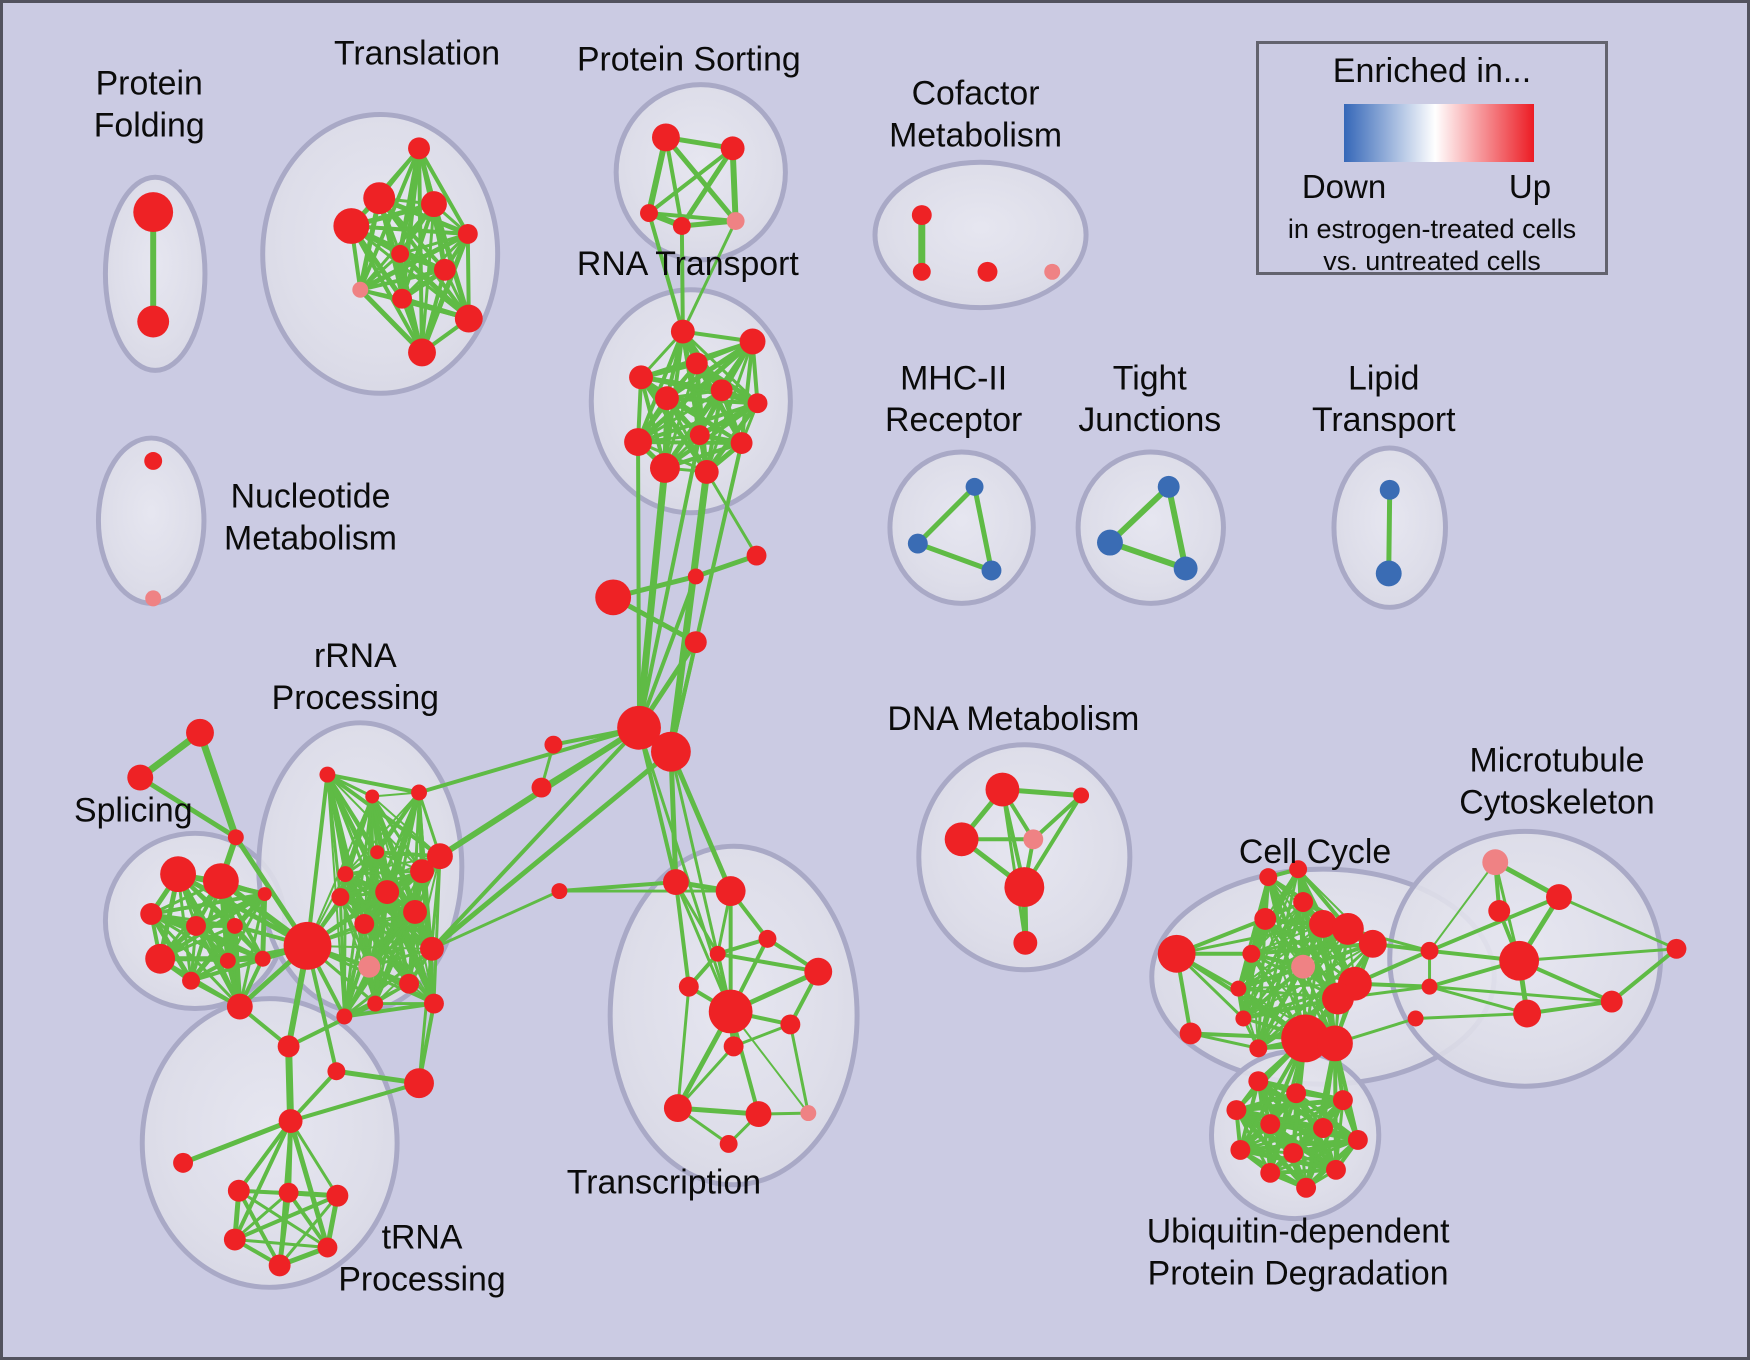 The image size is (1750, 1360). I want to click on cluster-trna-processing-label: tRNA, so click(422, 1237).